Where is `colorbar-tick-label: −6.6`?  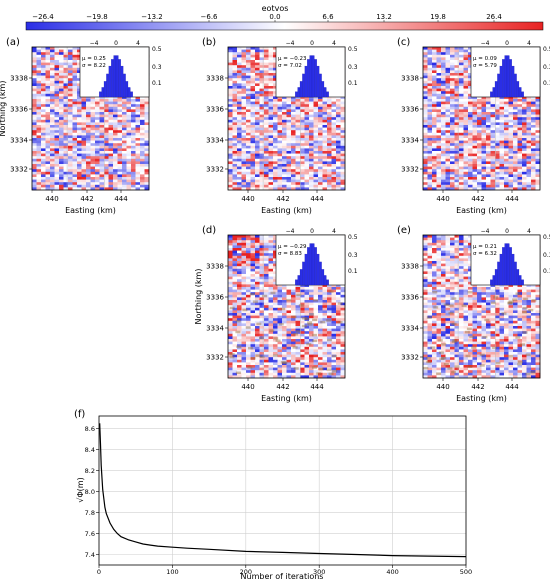
colorbar-tick-label: −6.6 is located at coordinates (210, 17).